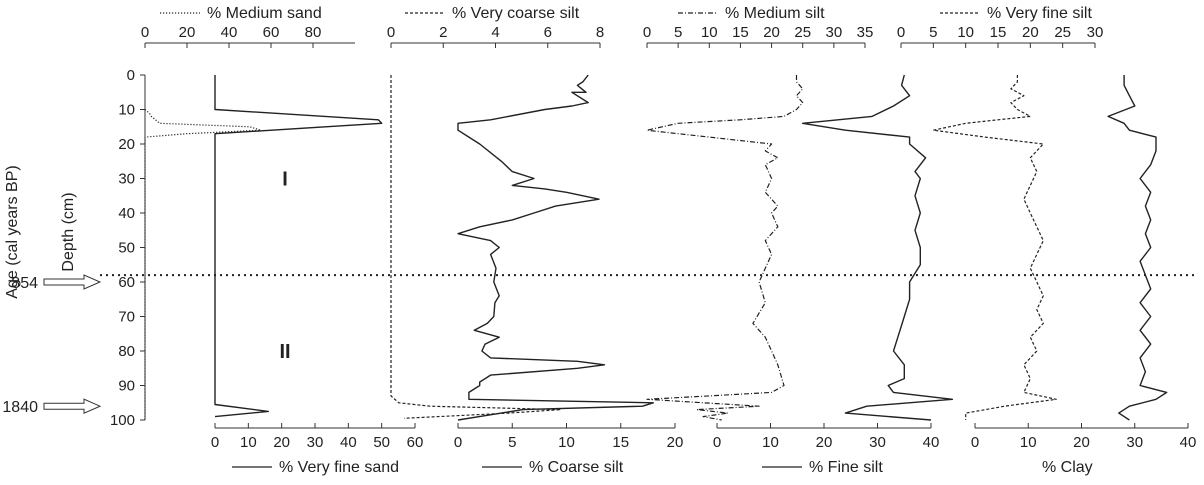 Image resolution: width=1204 pixels, height=485 pixels. I want to click on legend-label: % Medium silt, so click(775, 13).